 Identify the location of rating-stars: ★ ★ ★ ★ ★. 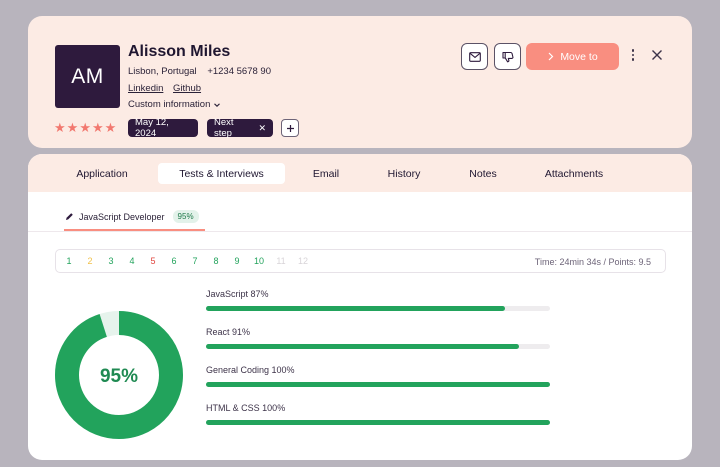
(85, 127).